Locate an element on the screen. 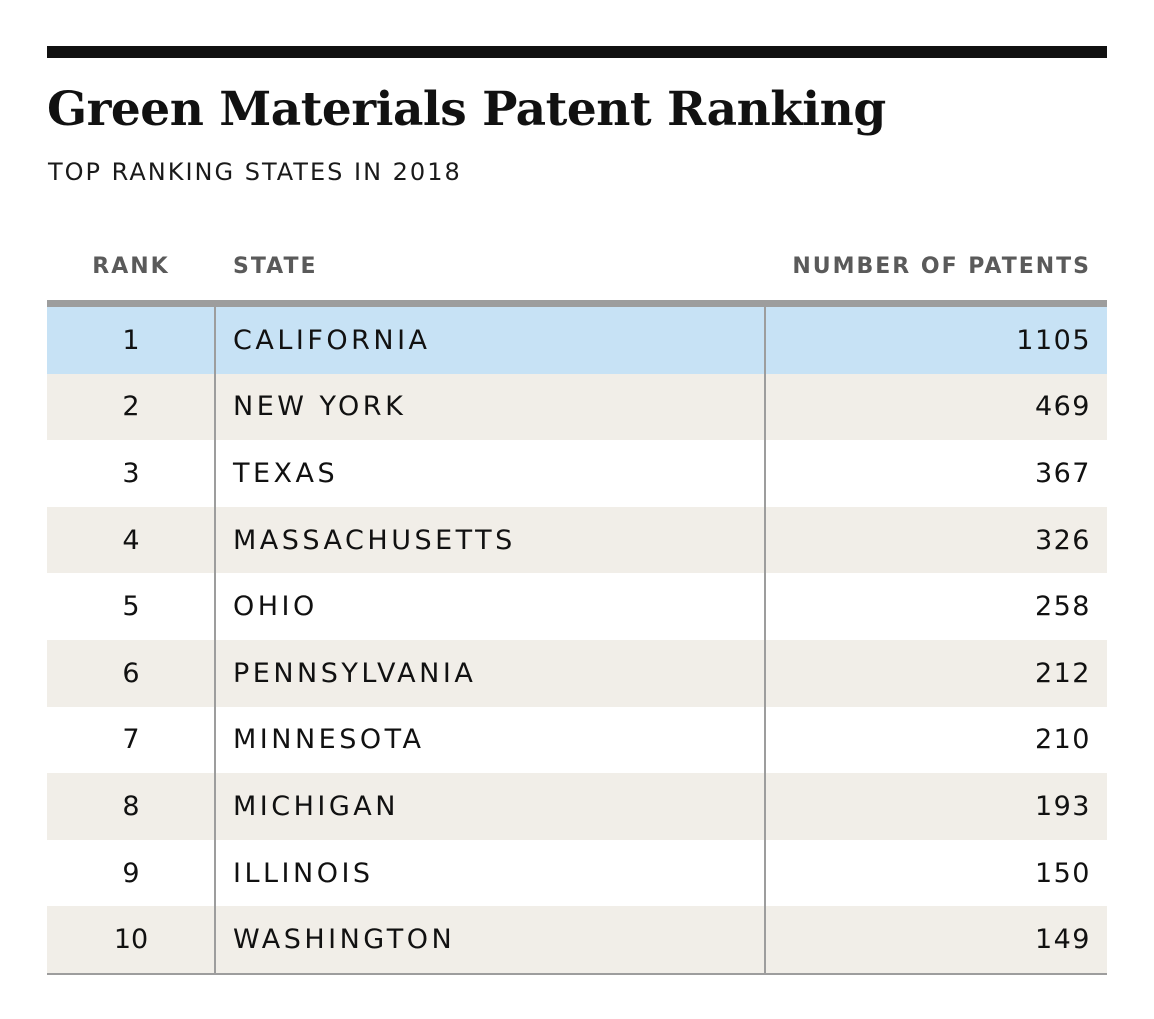 The image size is (1154, 1019). table-row: 1 CALIFORNIA 1105 is located at coordinates (577, 340).